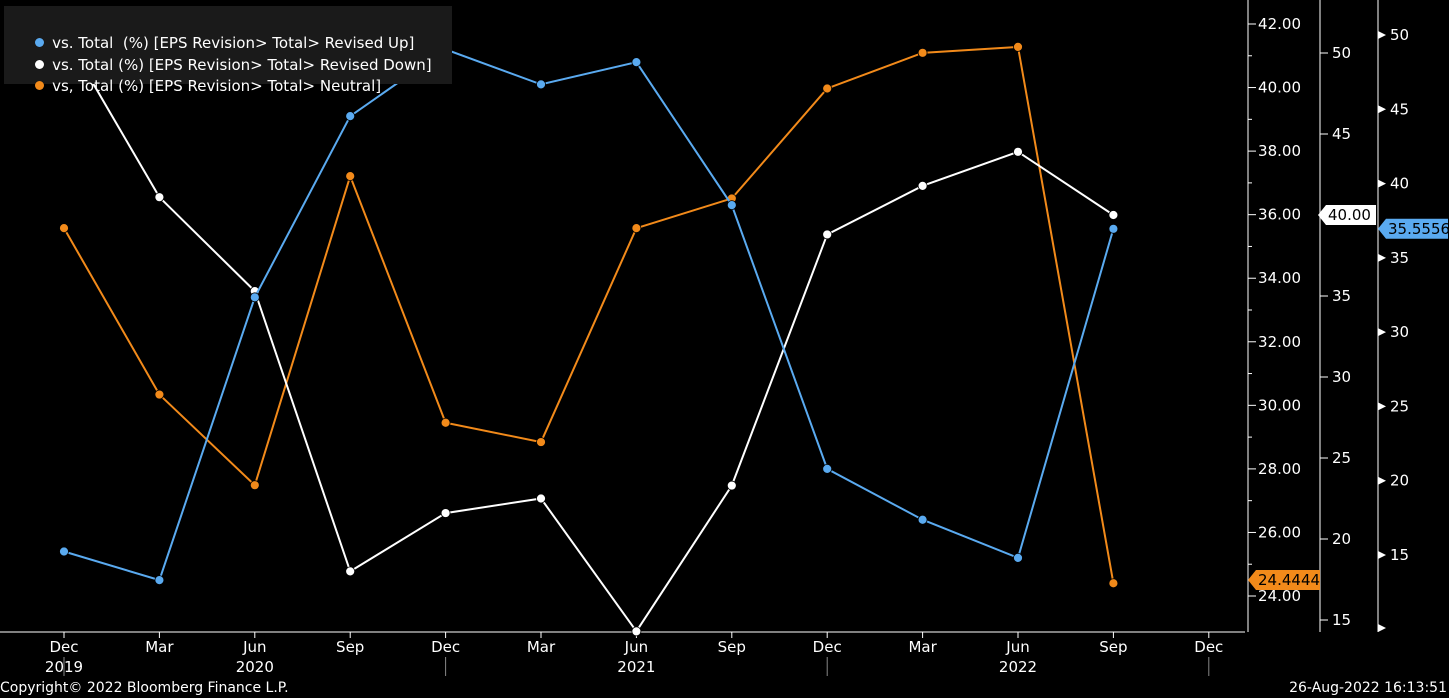 The height and width of the screenshot is (698, 1449). Describe the element at coordinates (1399, 481) in the screenshot. I see `y-axis3-label: 20` at that location.